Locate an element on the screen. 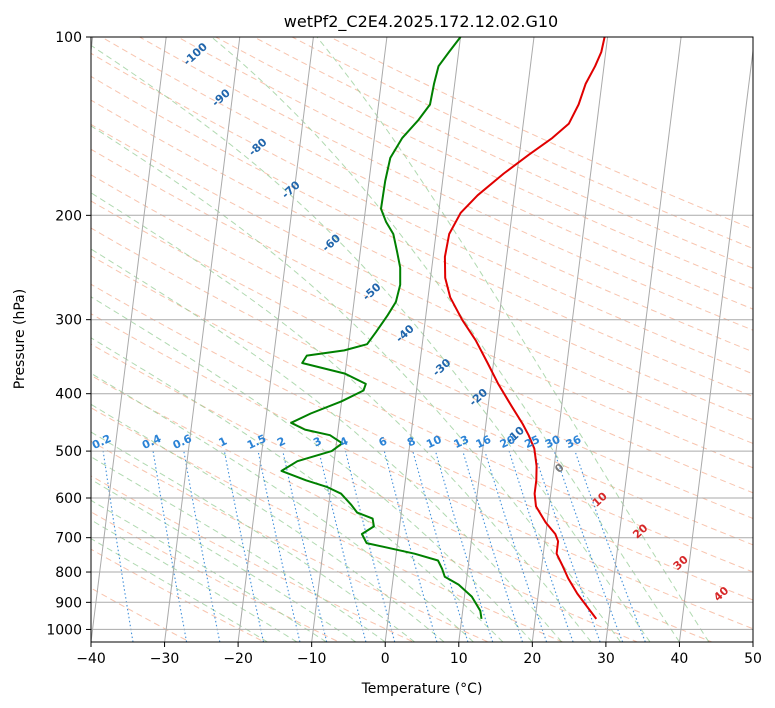 The height and width of the screenshot is (708, 775). mixing-ratio-label: 25 is located at coordinates (532, 442).